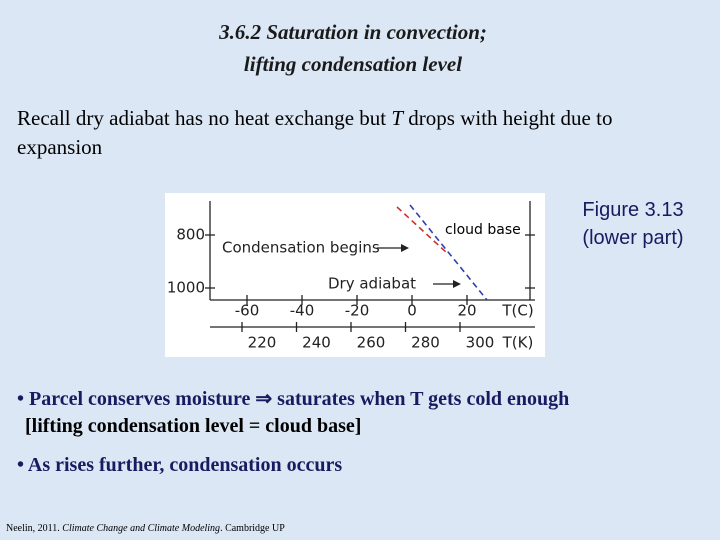  What do you see at coordinates (518, 343) in the screenshot?
I see `axis-unit: T(K)` at bounding box center [518, 343].